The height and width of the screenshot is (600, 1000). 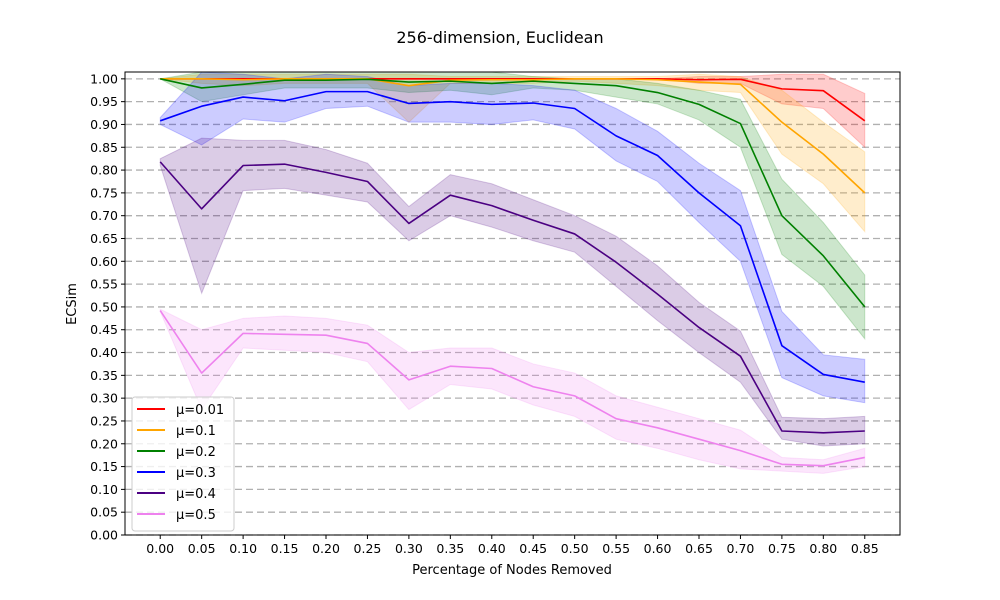 I want to click on y-tick-label: 1.00, so click(x=104, y=78).